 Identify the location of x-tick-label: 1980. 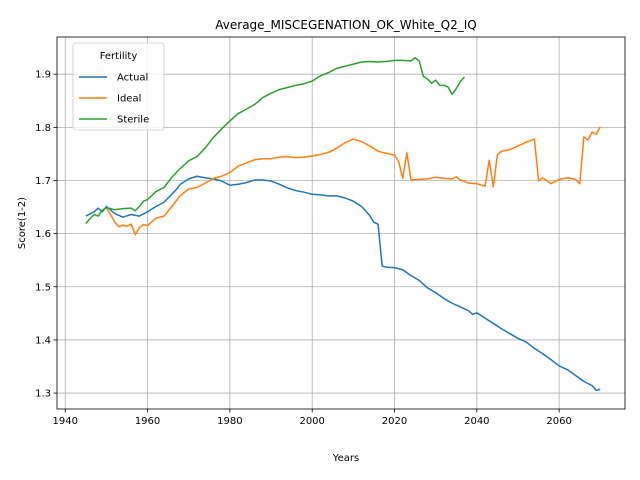
(229, 421).